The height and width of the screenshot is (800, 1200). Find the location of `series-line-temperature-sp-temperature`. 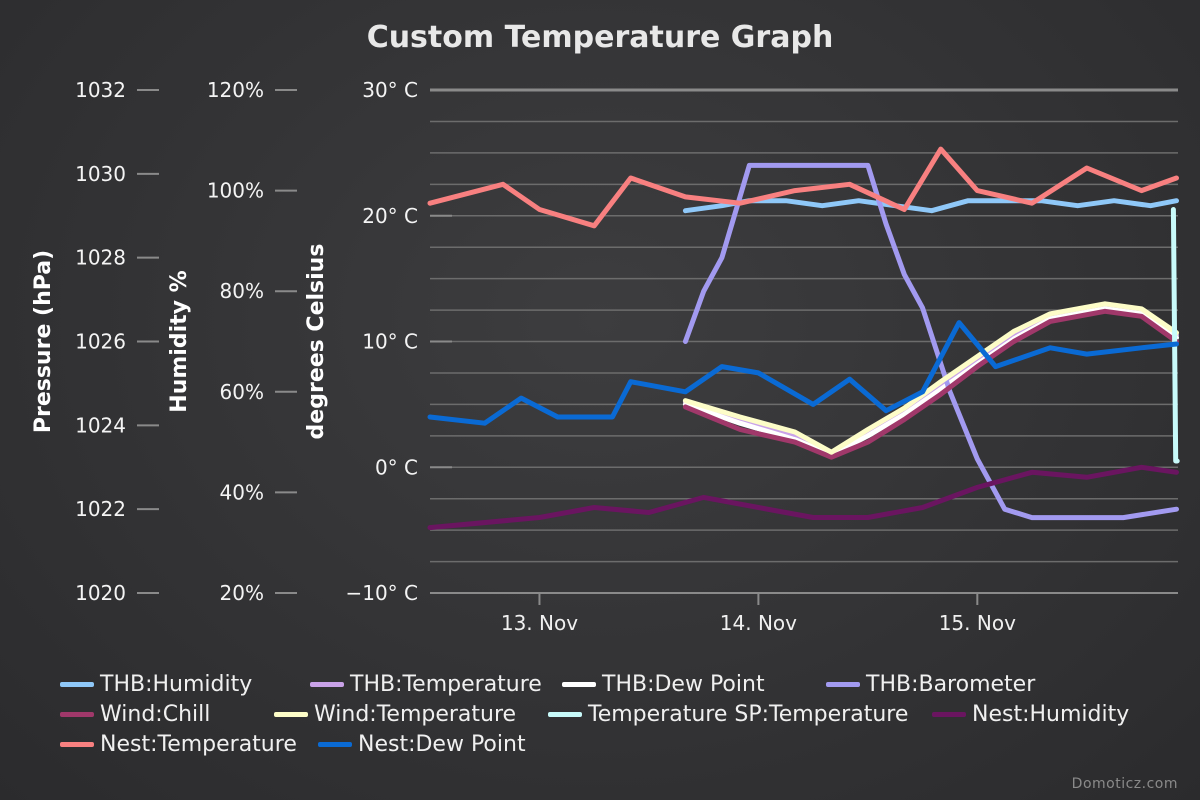

series-line-temperature-sp-temperature is located at coordinates (1175, 335).